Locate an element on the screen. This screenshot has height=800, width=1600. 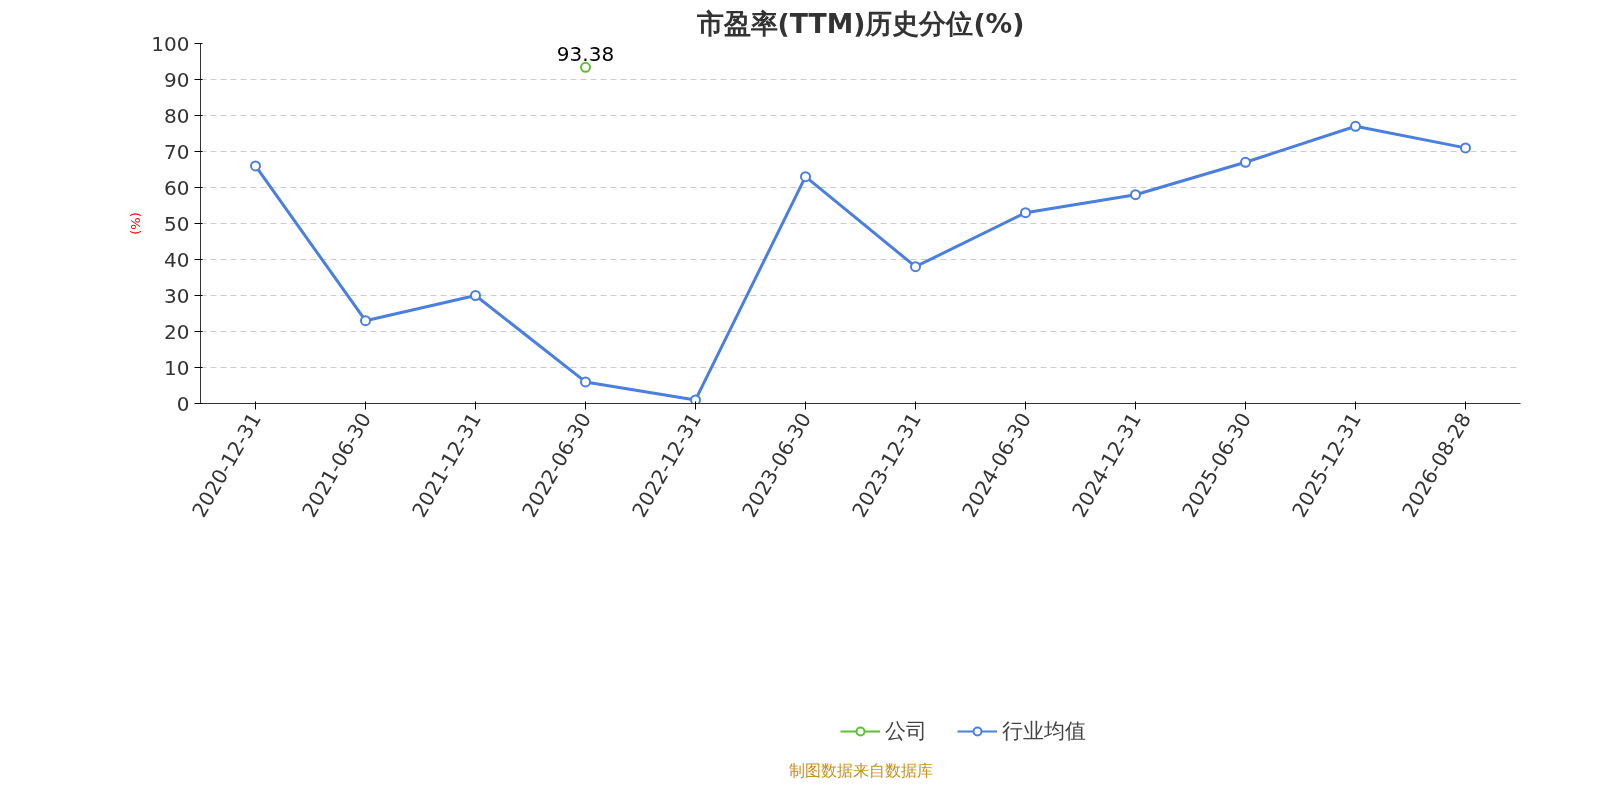
legend-label: 公司 is located at coordinates (906, 731).